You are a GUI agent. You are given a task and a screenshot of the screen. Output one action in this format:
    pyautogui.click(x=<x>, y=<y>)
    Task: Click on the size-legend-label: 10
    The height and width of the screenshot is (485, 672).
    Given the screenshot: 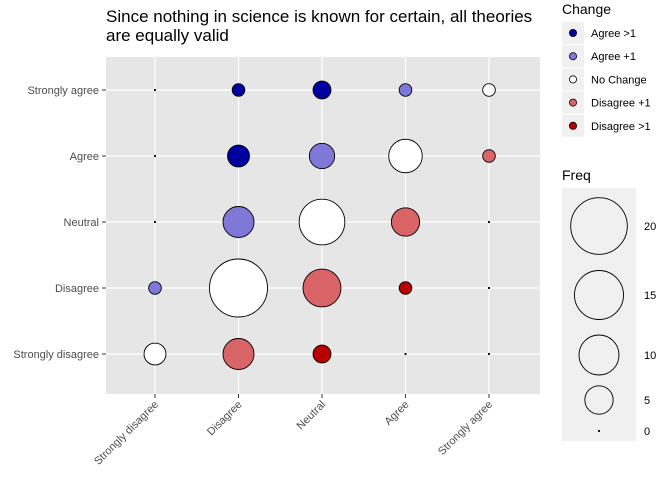 What is the action you would take?
    pyautogui.click(x=650, y=356)
    